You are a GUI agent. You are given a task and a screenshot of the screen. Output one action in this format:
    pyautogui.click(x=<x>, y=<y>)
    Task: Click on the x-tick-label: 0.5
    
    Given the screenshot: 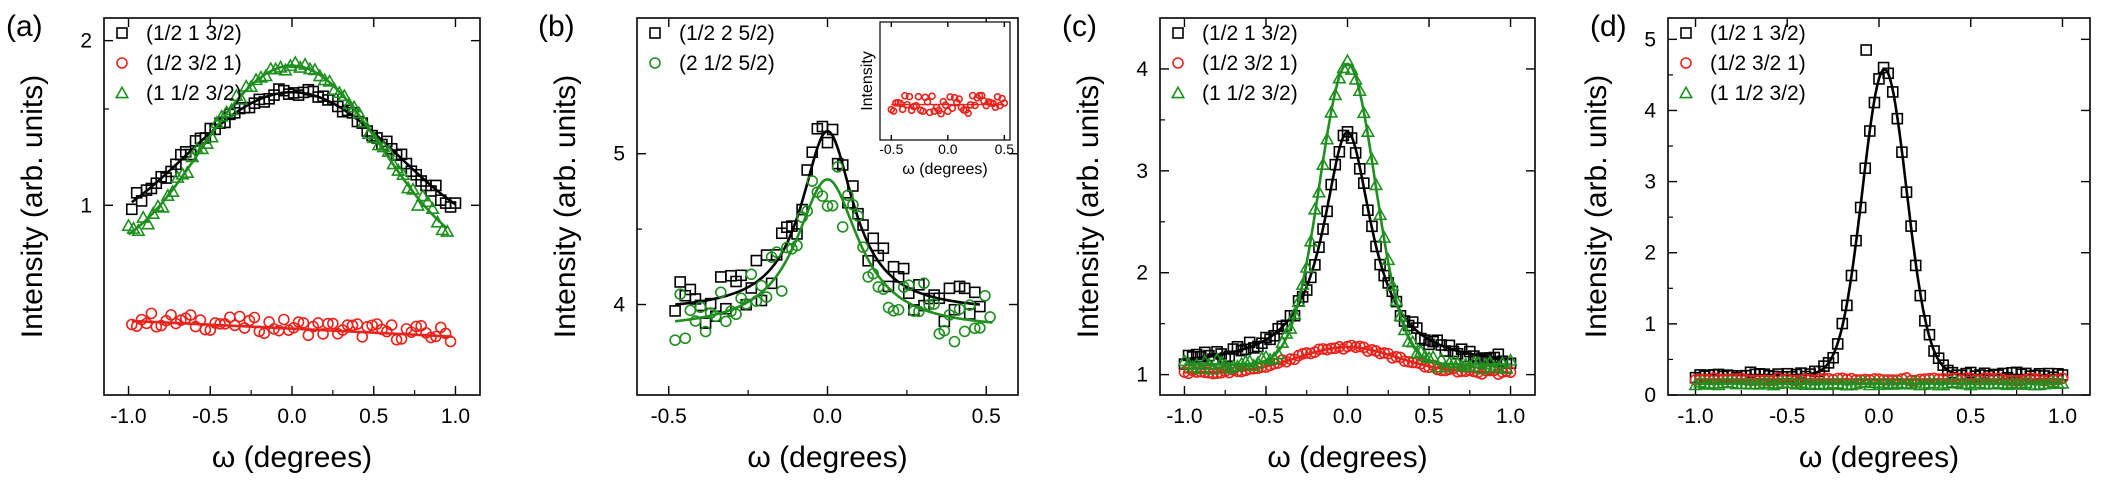 What is the action you would take?
    pyautogui.click(x=1970, y=416)
    